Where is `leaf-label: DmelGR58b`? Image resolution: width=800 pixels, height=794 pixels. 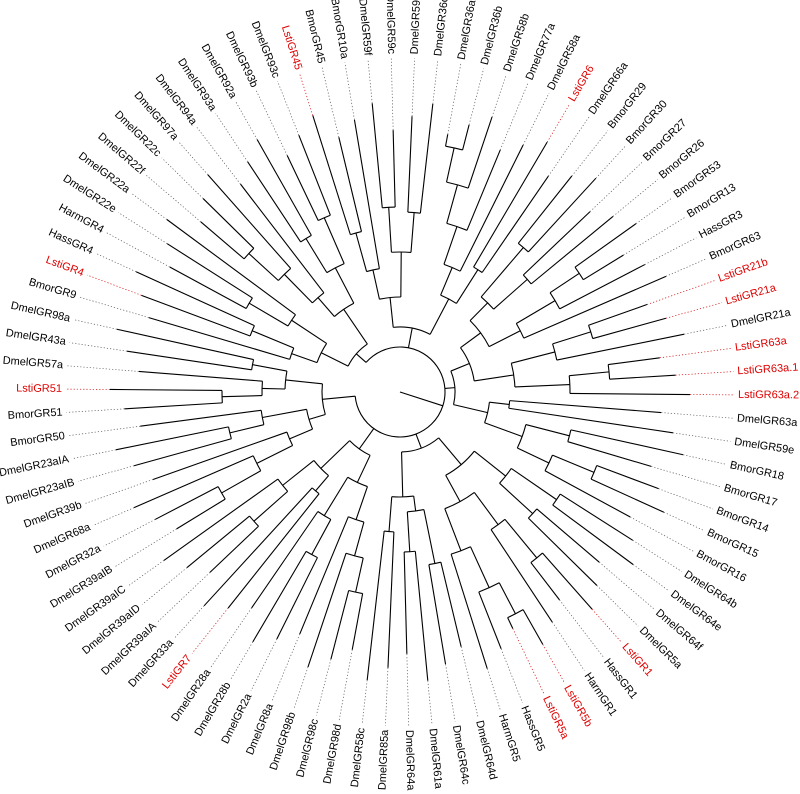 leaf-label: DmelGR58b is located at coordinates (516, 42).